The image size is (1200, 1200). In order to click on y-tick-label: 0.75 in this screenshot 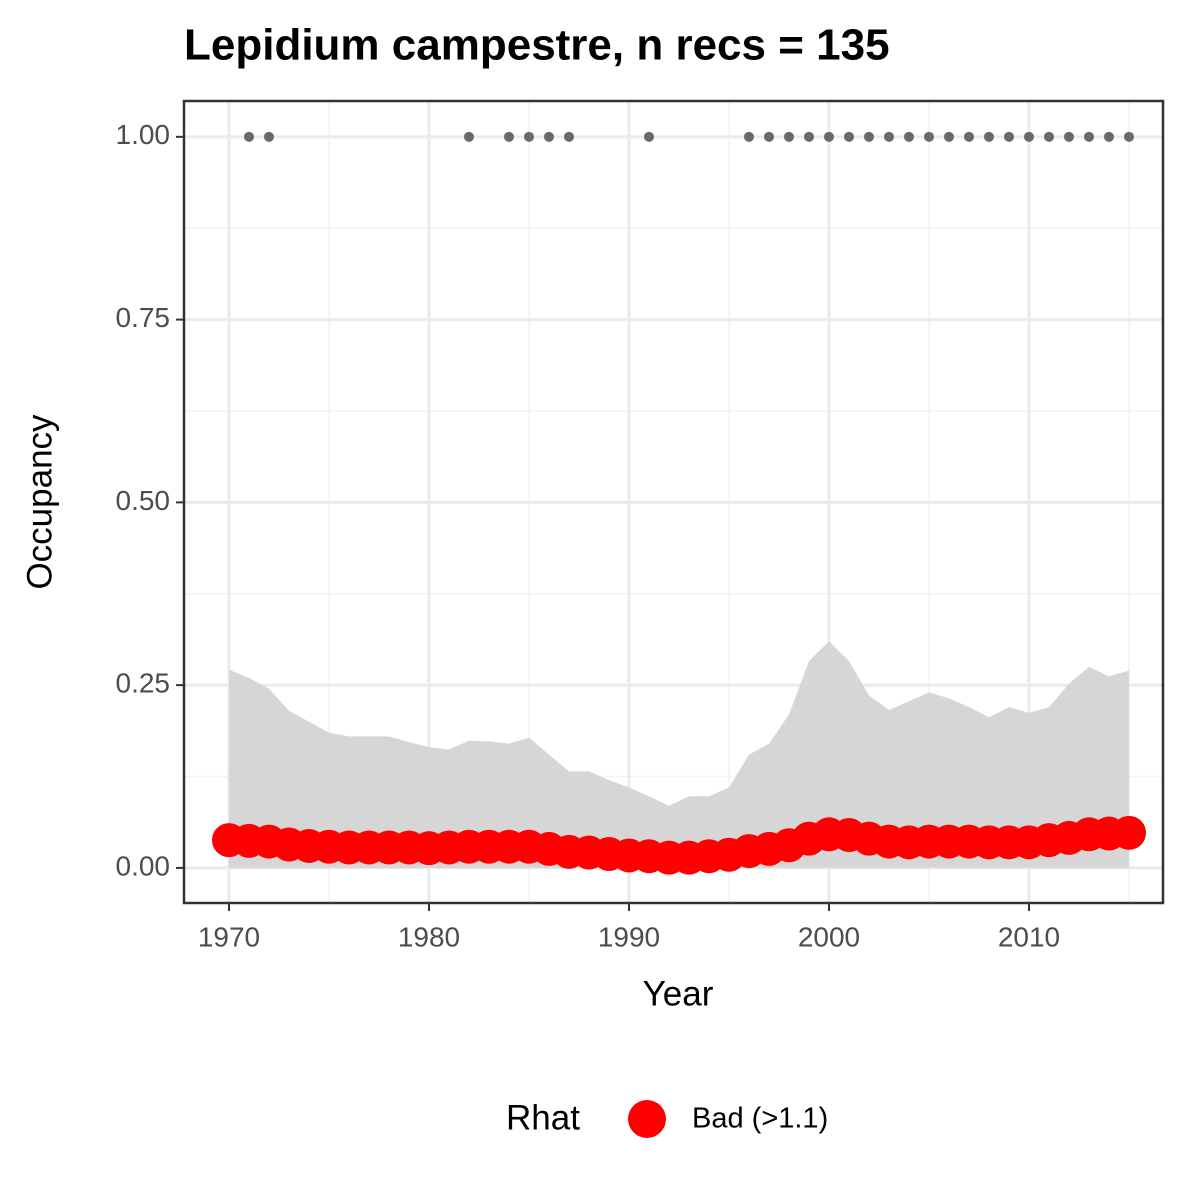, I will do `click(143, 317)`.